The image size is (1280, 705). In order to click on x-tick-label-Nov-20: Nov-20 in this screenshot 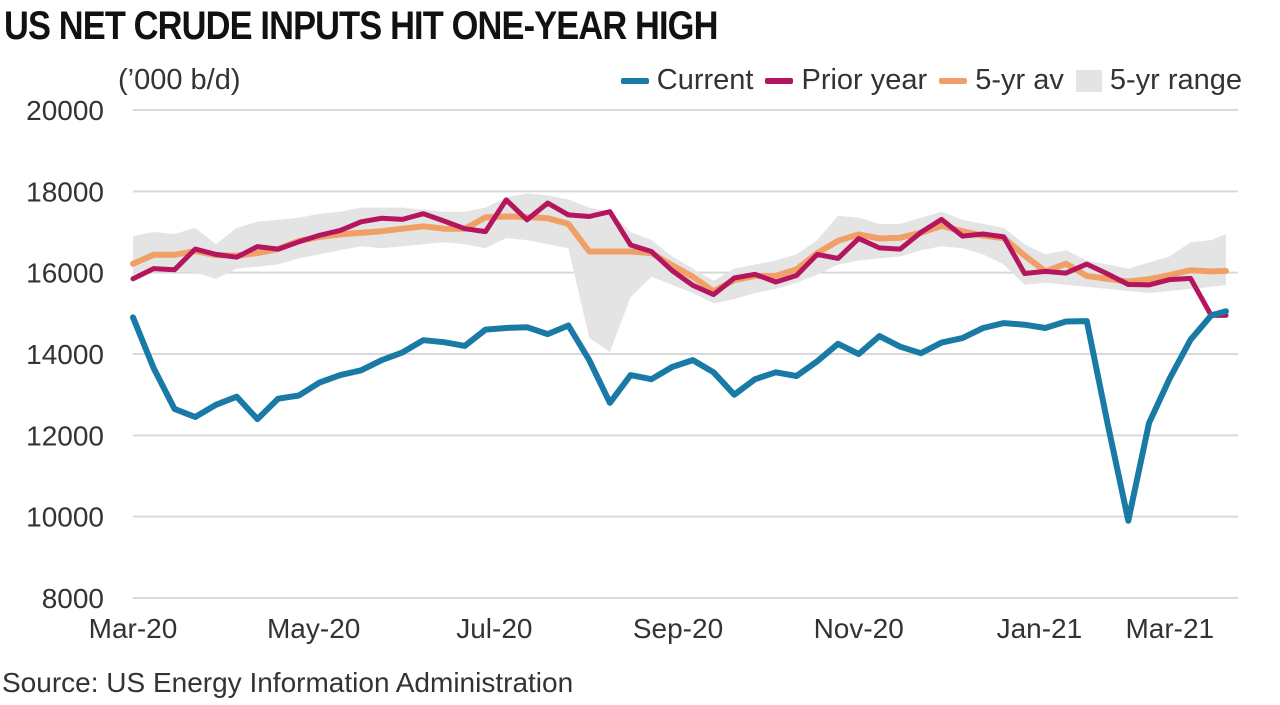, I will do `click(859, 628)`.